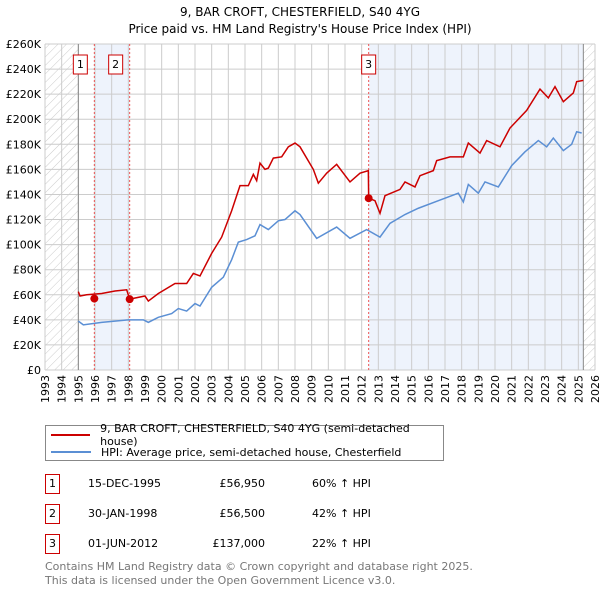  Describe the element at coordinates (24, 44) in the screenshot. I see `y-tick-label: £260K` at that location.